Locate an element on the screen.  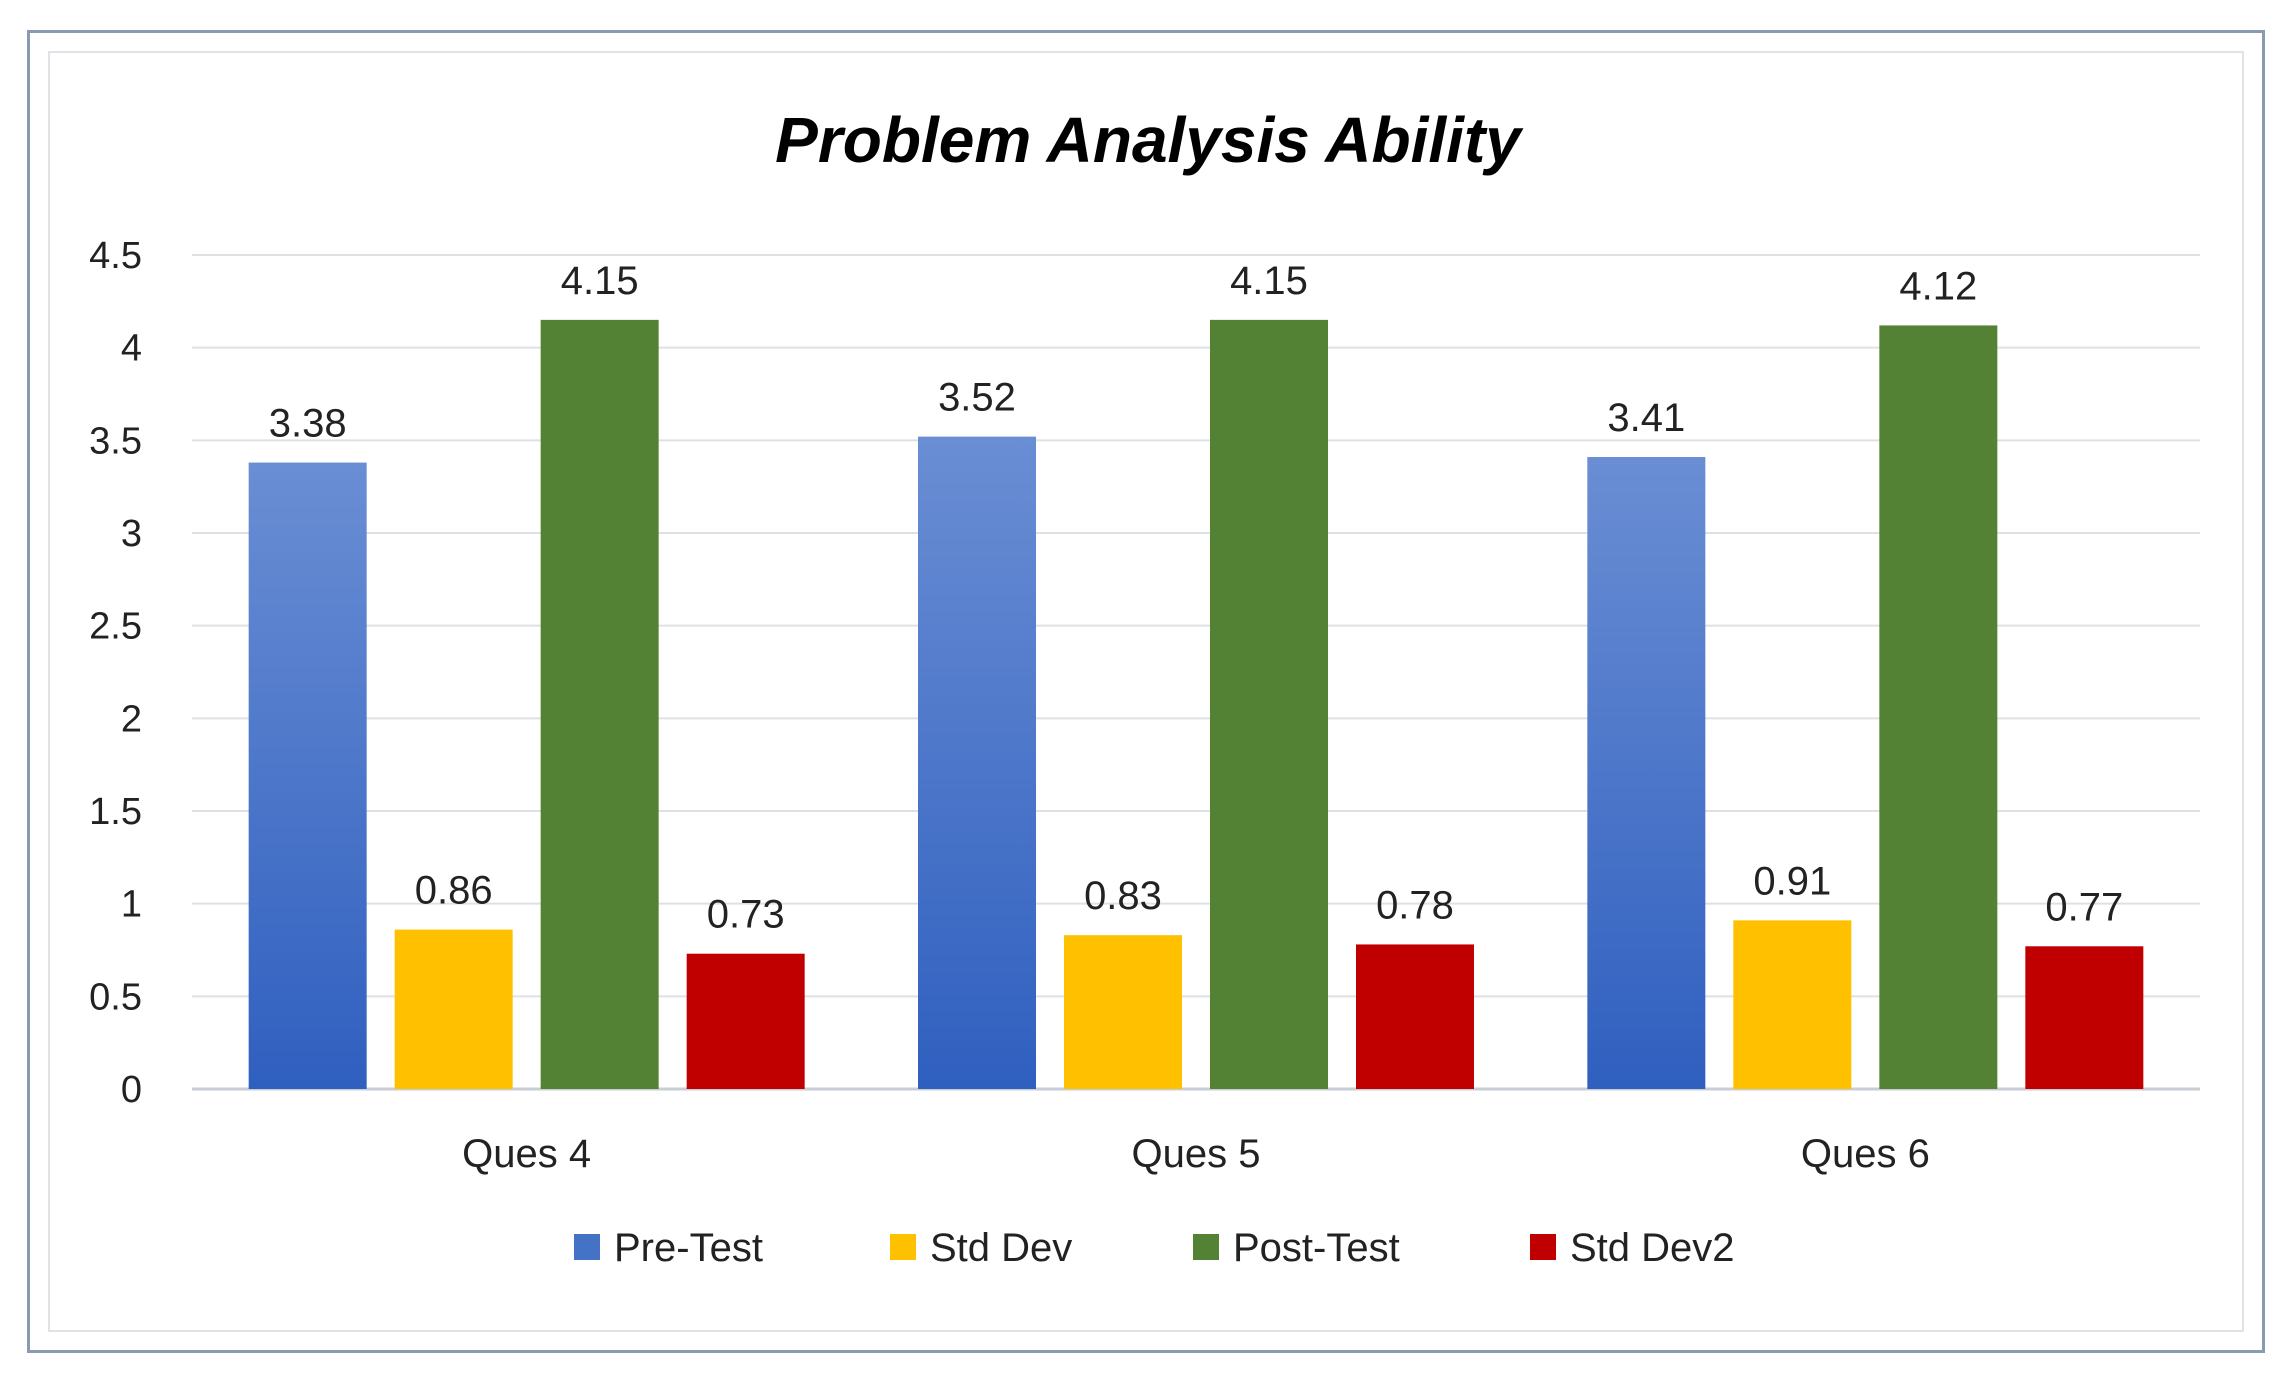
data-label: 0.73 is located at coordinates (746, 915).